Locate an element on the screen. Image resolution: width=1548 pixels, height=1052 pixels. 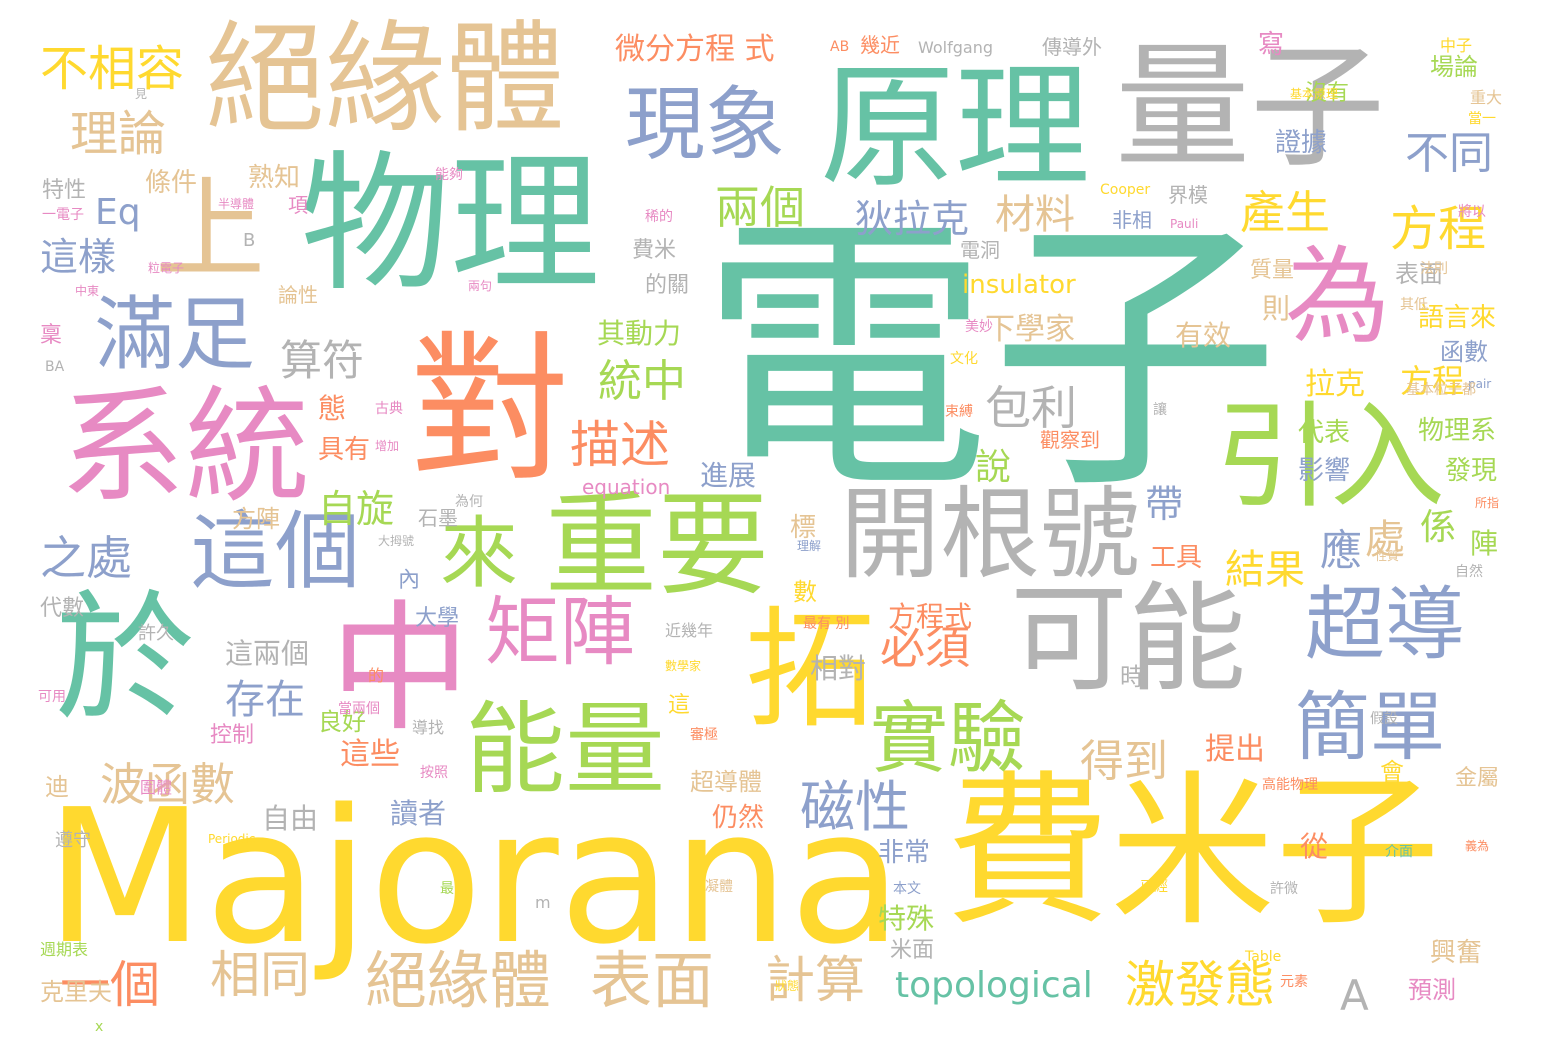
cloud-word: 本文 is located at coordinates (907, 889).